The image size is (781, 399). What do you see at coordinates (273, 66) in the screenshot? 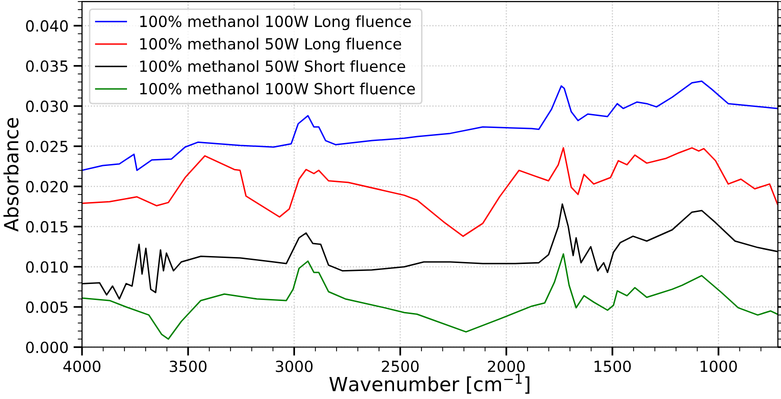
I see `legend-label: 100% methanol 50W Short fluence` at bounding box center [273, 66].